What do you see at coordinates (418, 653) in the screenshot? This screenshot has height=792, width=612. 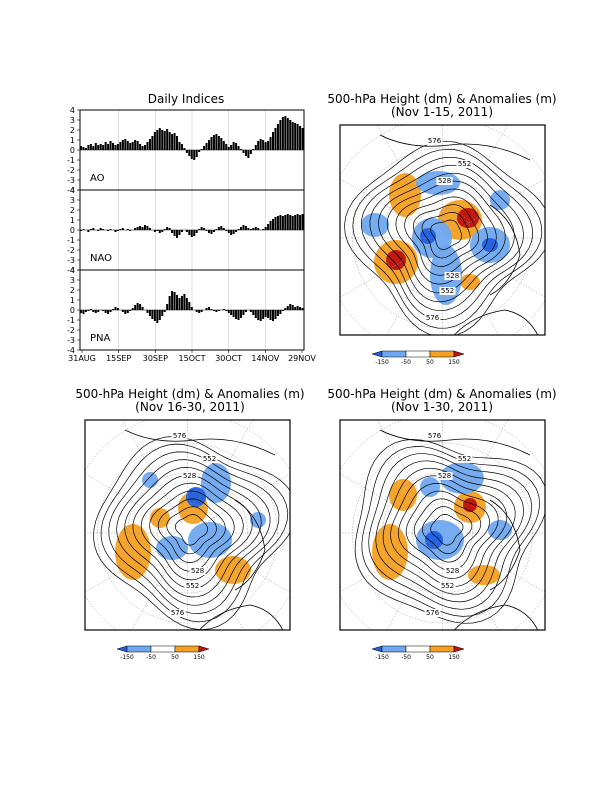 I see `colorbar: -150 -50 50 150` at bounding box center [418, 653].